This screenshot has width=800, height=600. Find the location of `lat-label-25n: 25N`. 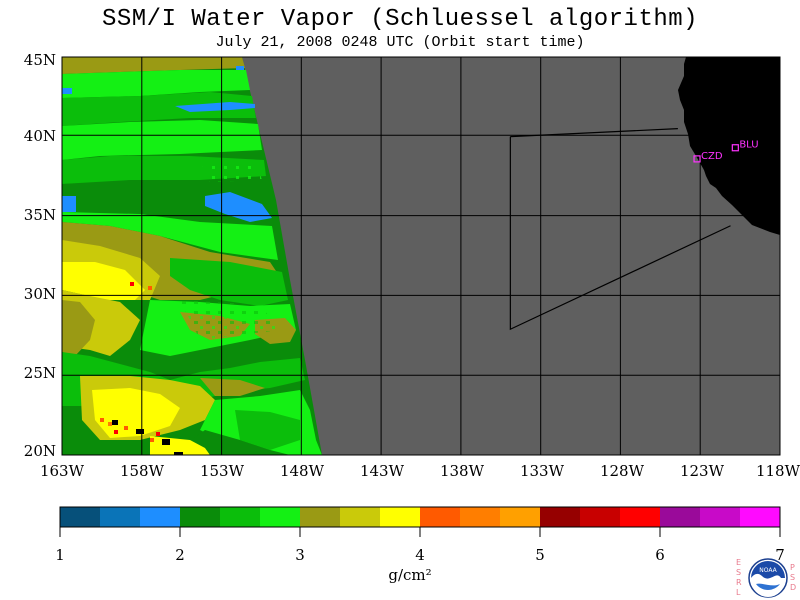

lat-label-25n: 25N is located at coordinates (39, 373).